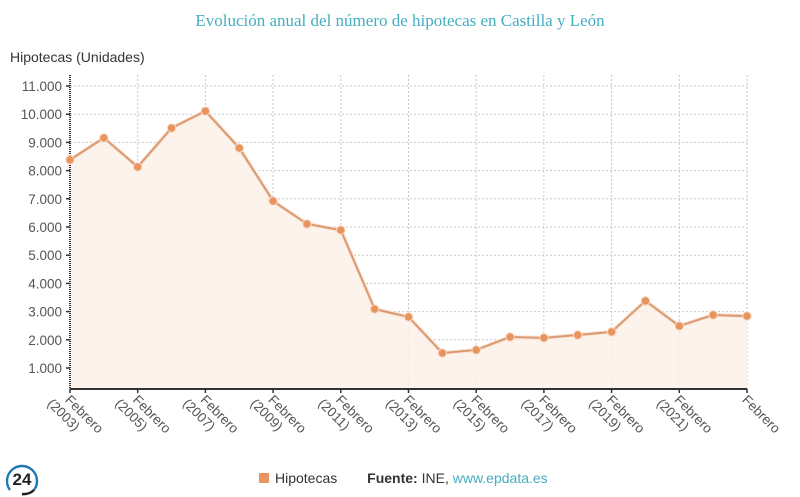  What do you see at coordinates (713, 315) in the screenshot?
I see `data-point-2022` at bounding box center [713, 315].